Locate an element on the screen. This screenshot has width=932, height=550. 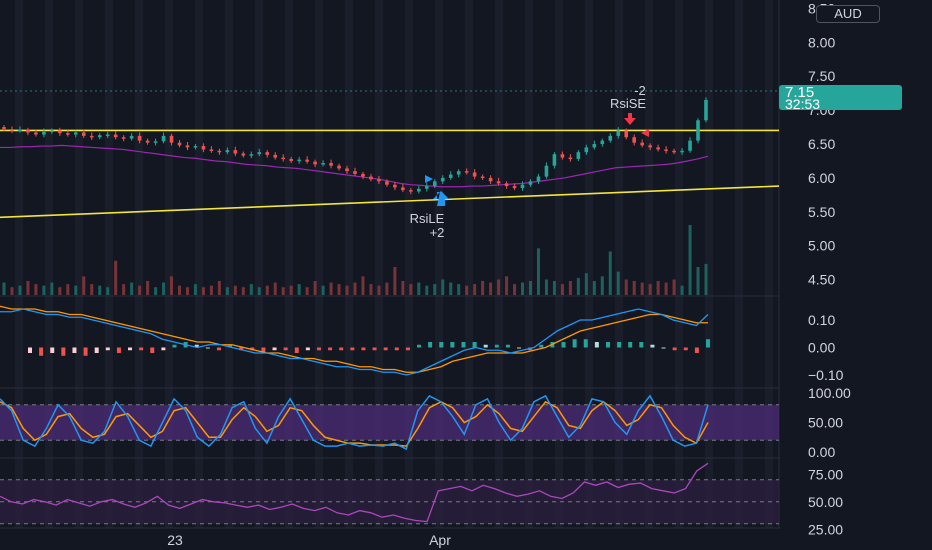
macd-line is located at coordinates (354, 342).